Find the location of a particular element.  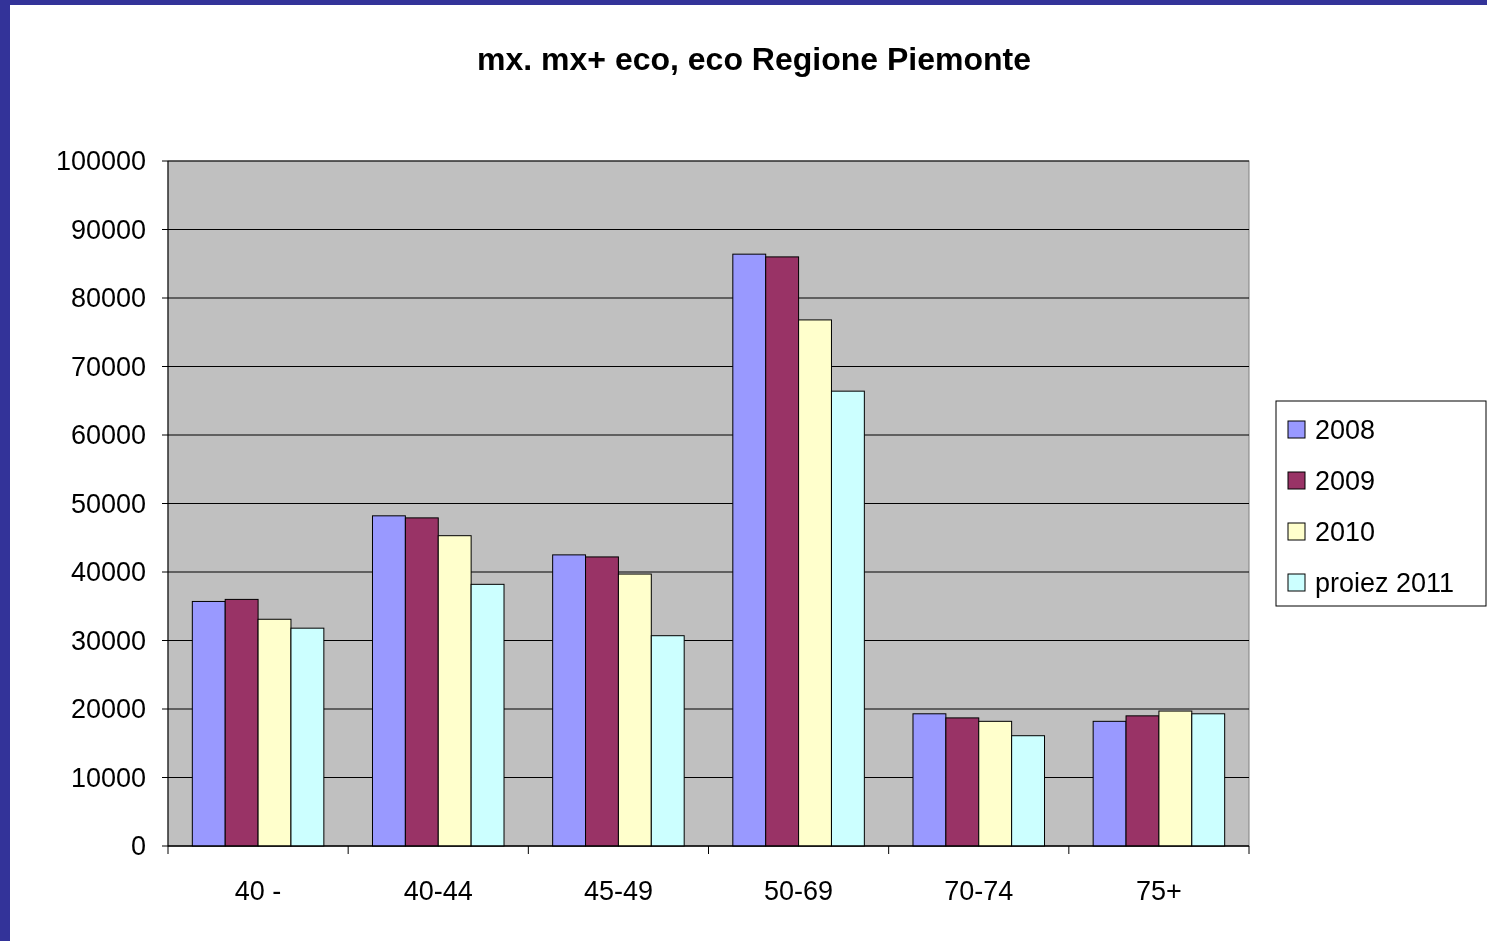

y-tick-label: 90000 is located at coordinates (108, 229).